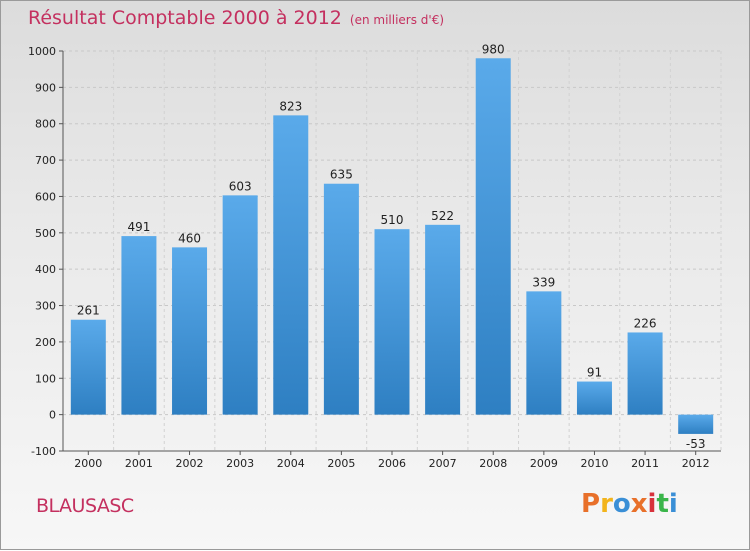 The width and height of the screenshot is (750, 551). What do you see at coordinates (45, 87) in the screenshot?
I see `y-tick-label: 900` at bounding box center [45, 87].